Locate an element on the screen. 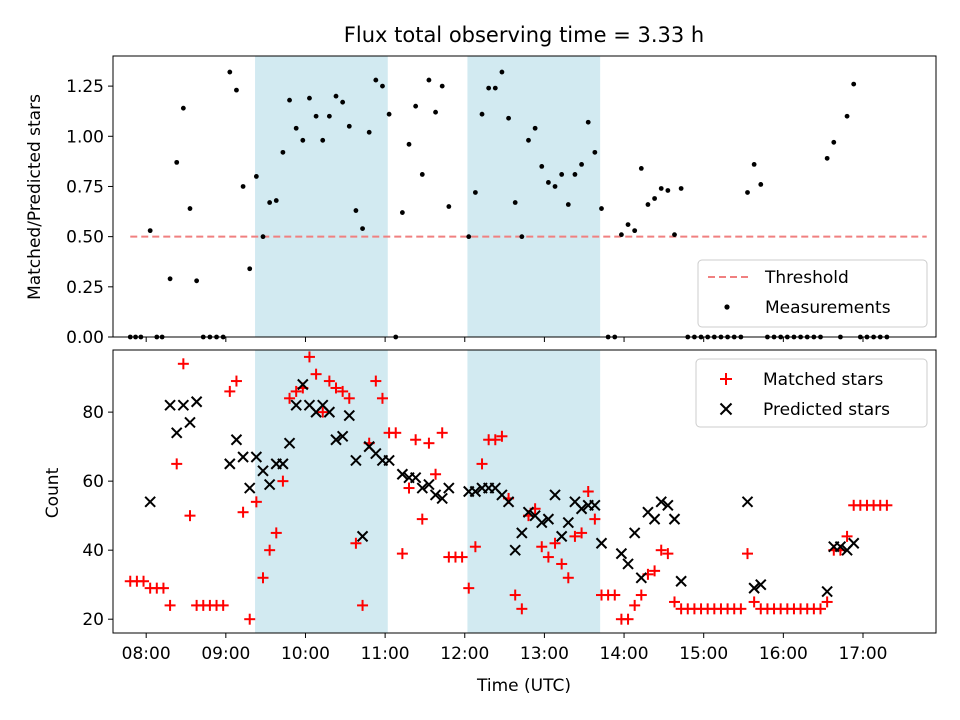  x-axis-label: Time (UTC) is located at coordinates (523, 686).